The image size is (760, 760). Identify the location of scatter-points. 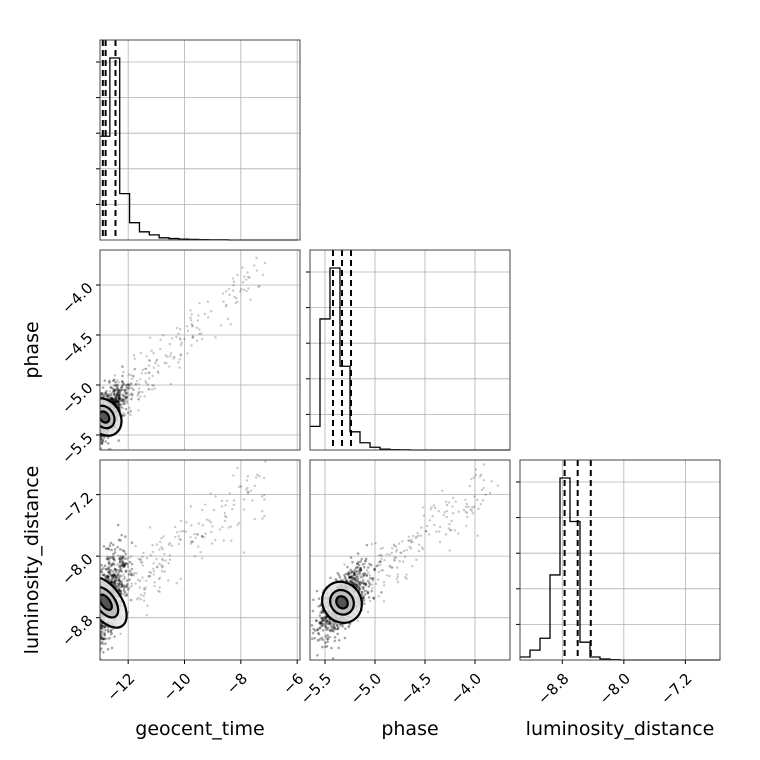
(177, 360).